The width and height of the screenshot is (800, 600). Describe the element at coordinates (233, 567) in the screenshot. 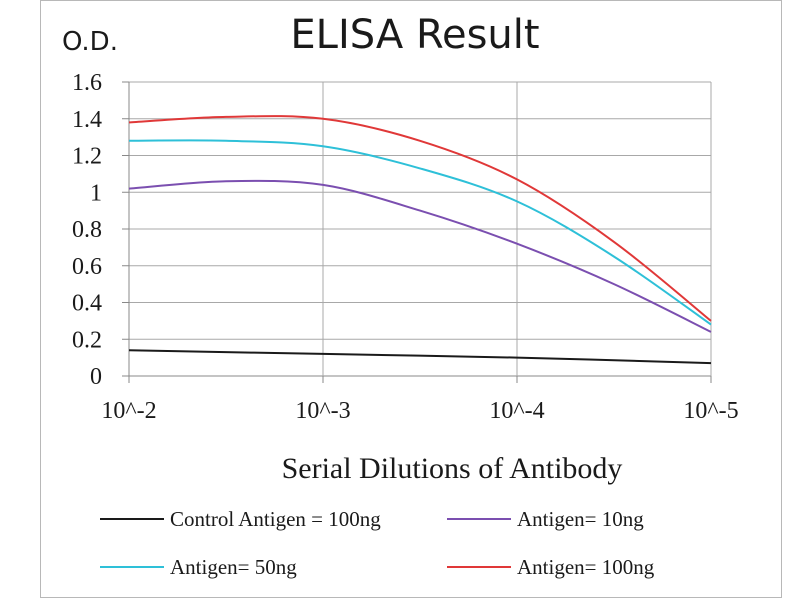

I see `legend-label: Antigen= 50ng` at that location.